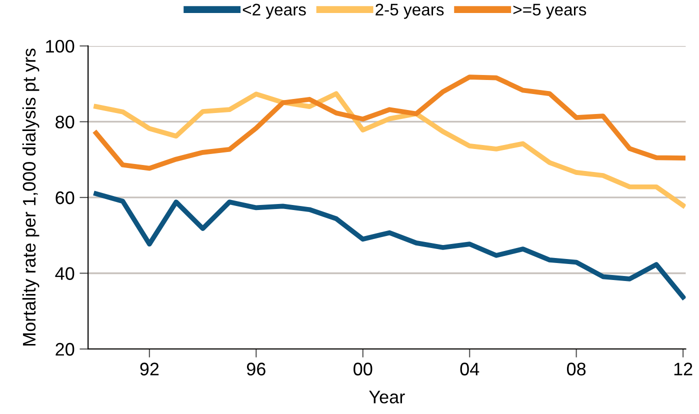  I want to click on y-tick-label: 60, so click(65, 197).